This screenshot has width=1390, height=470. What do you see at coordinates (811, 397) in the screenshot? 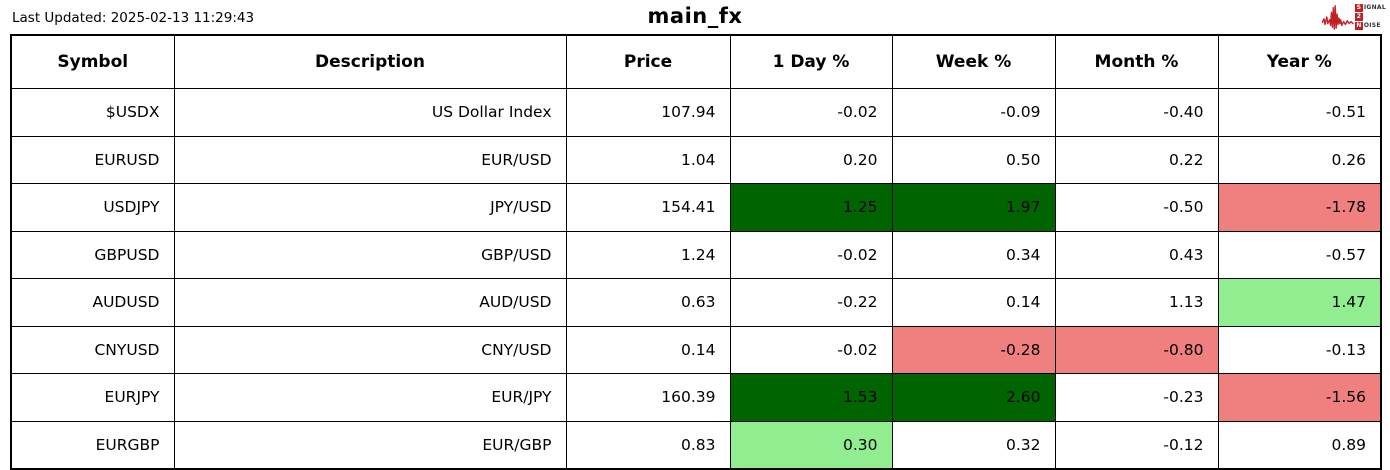
I see `cell-1day: 1.53` at bounding box center [811, 397].